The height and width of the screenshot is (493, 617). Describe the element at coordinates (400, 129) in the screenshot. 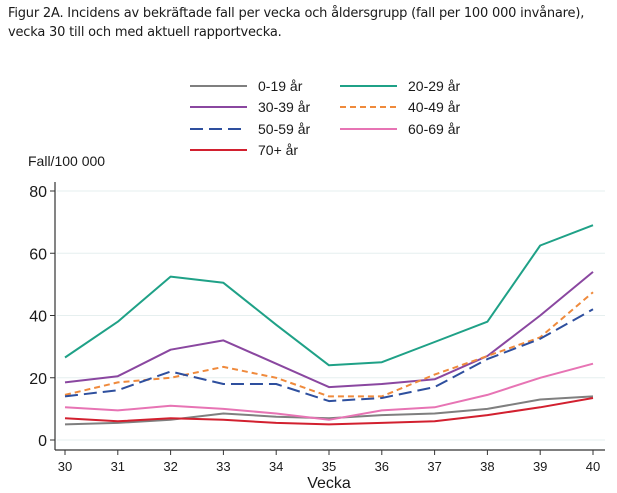

I see `legend-item: 60-69 år` at that location.